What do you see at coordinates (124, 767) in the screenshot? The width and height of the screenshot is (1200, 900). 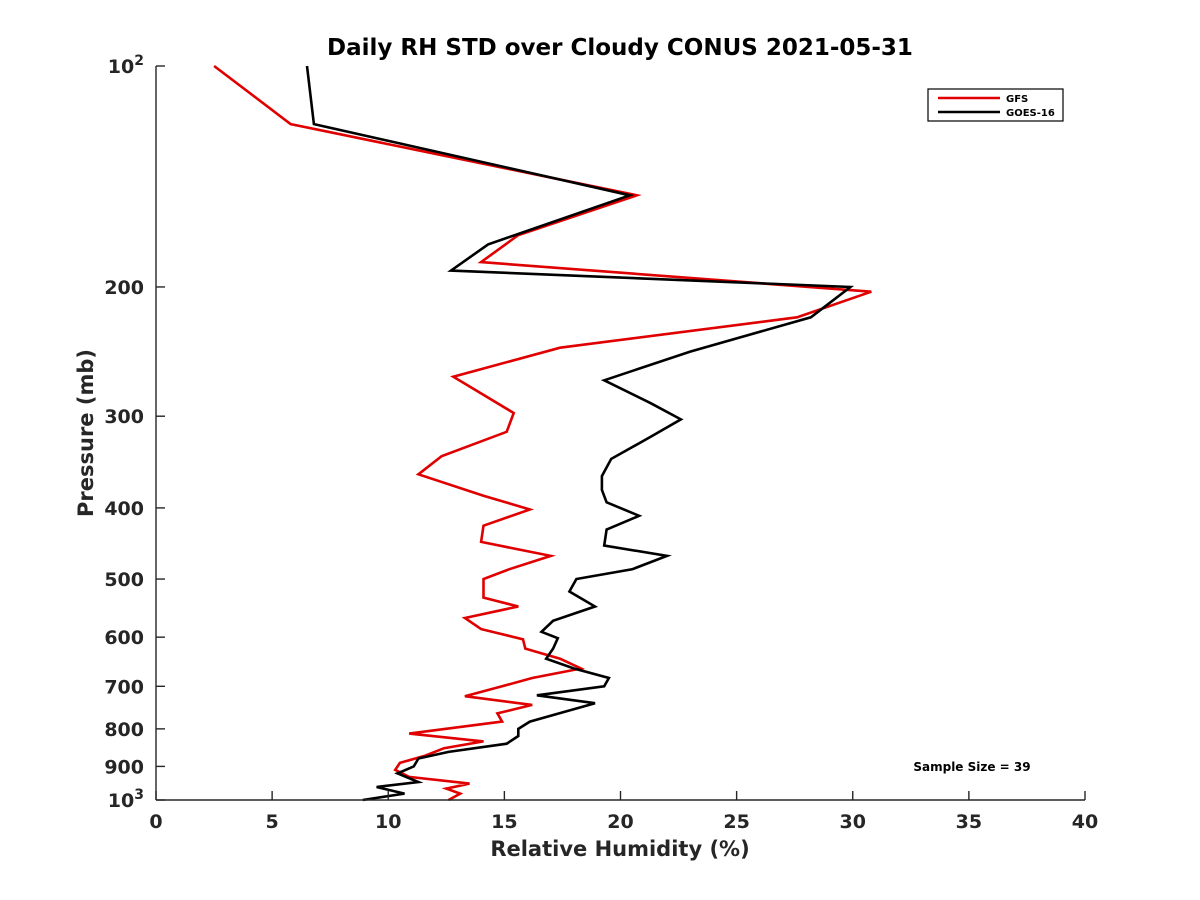 I see `y-tick-label: 900` at bounding box center [124, 767].